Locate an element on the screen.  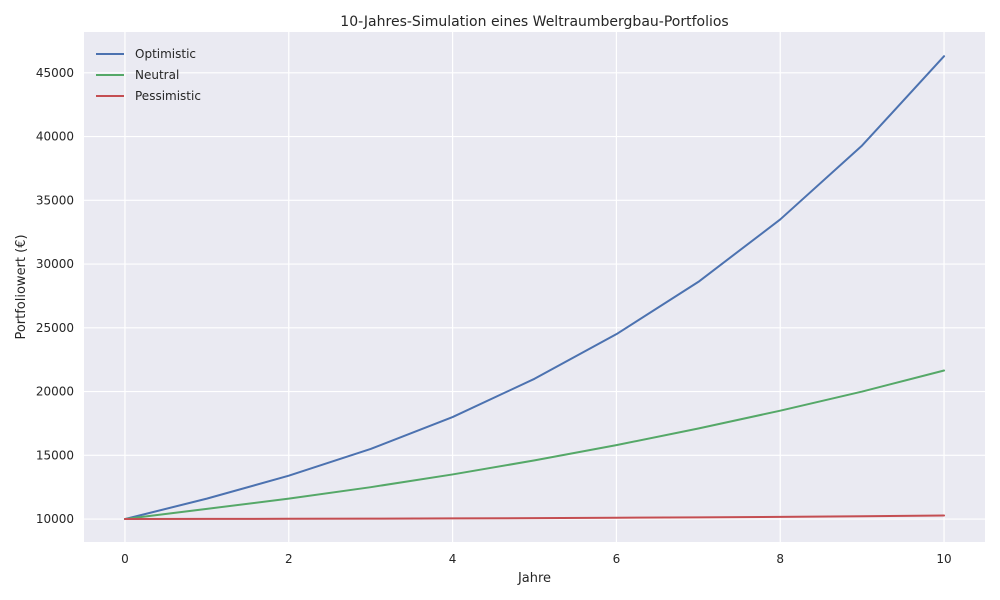
legend-label: Pessimistic is located at coordinates (168, 96).